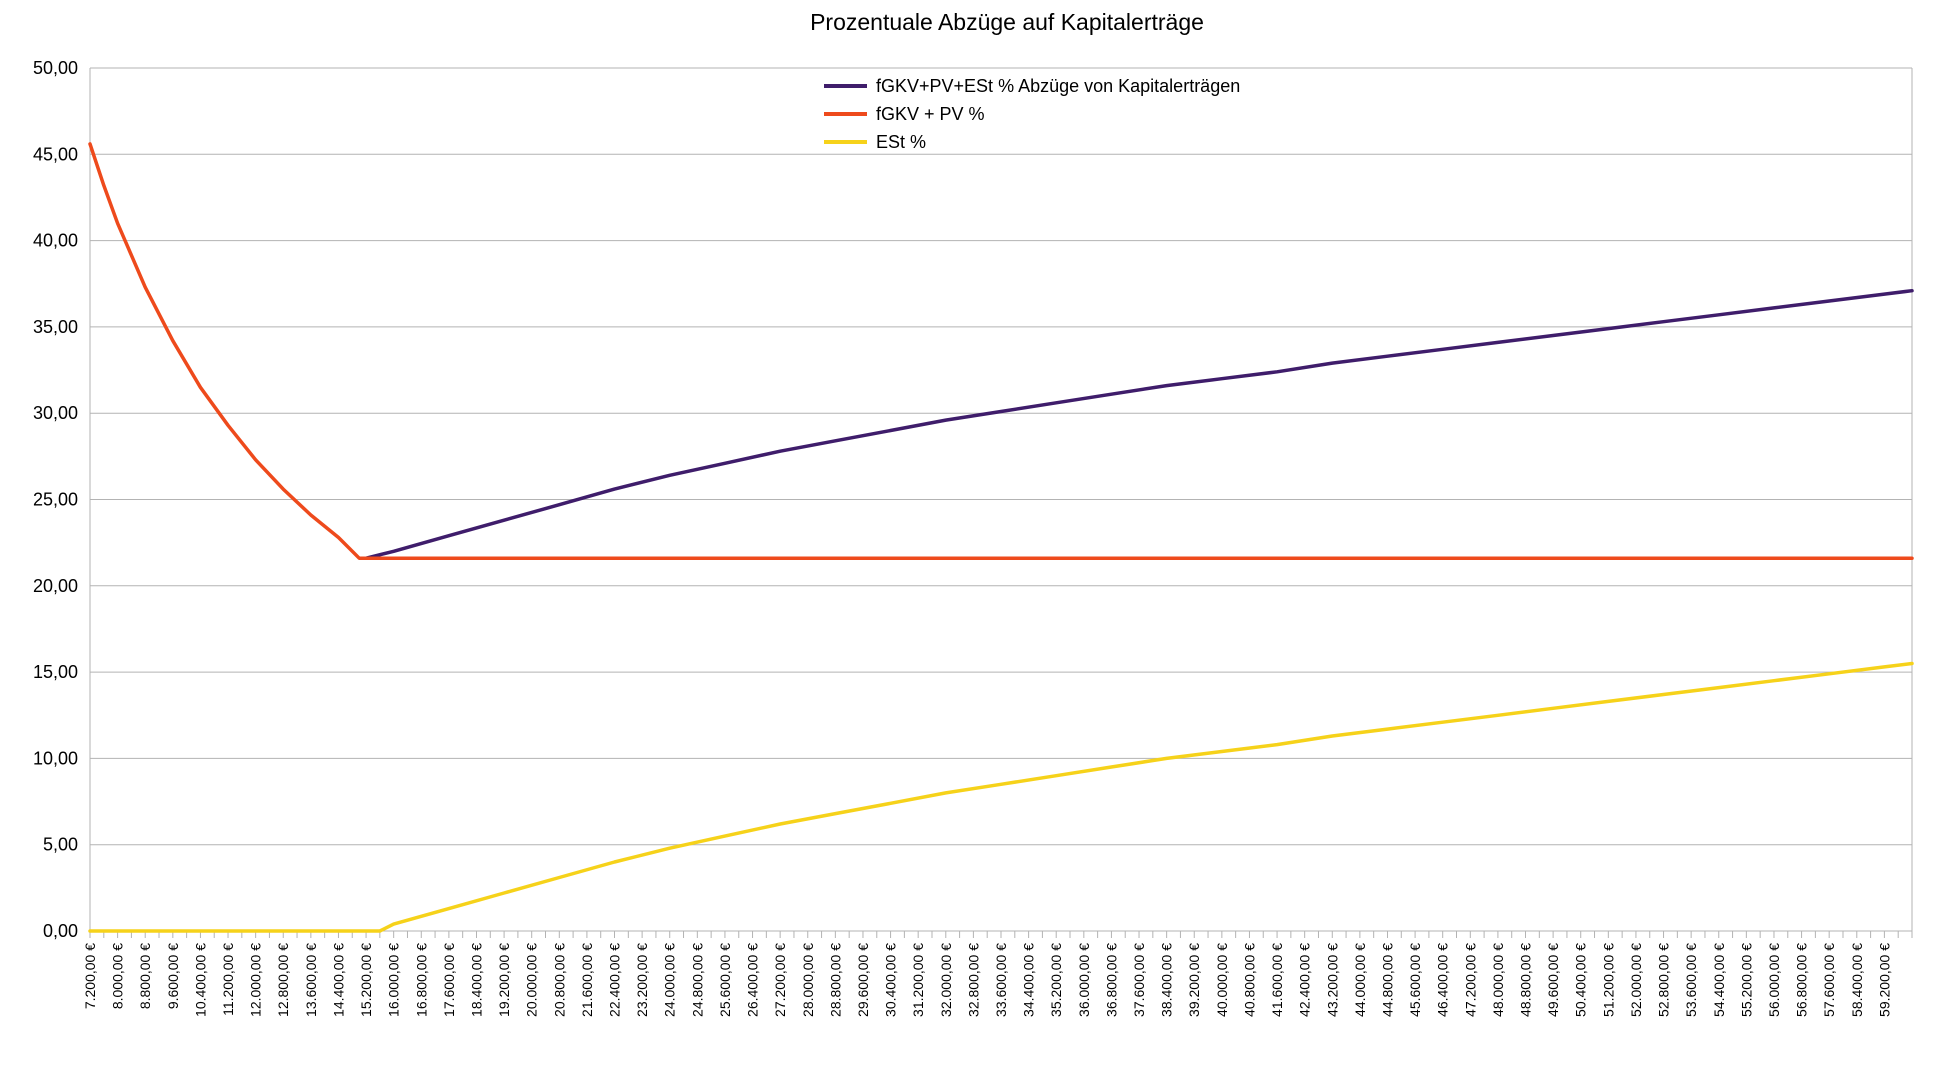  Describe the element at coordinates (118, 976) in the screenshot. I see `x-tick-label: 8.000,00 €` at that location.